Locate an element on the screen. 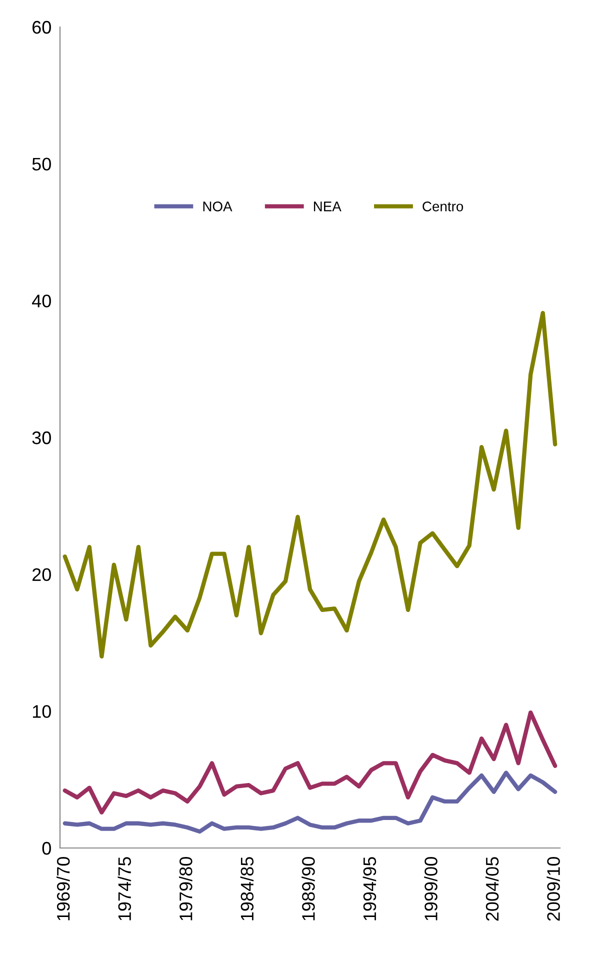  x-tick-label: 1969/70 is located at coordinates (63, 888).